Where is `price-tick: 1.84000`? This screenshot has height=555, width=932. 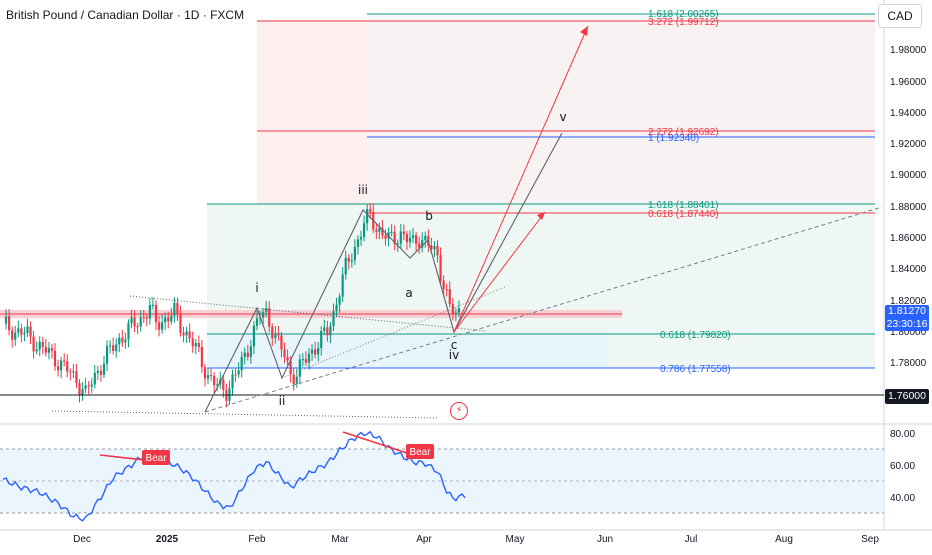
price-tick: 1.84000 is located at coordinates (908, 269).